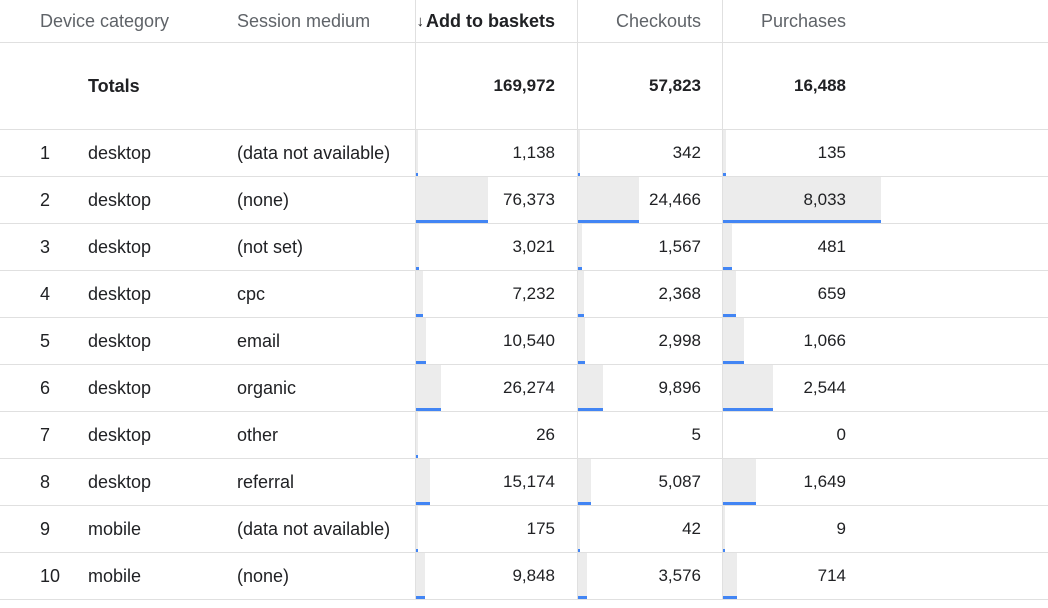 The width and height of the screenshot is (1048, 608). I want to click on session-medium-cell: referral, so click(266, 481).